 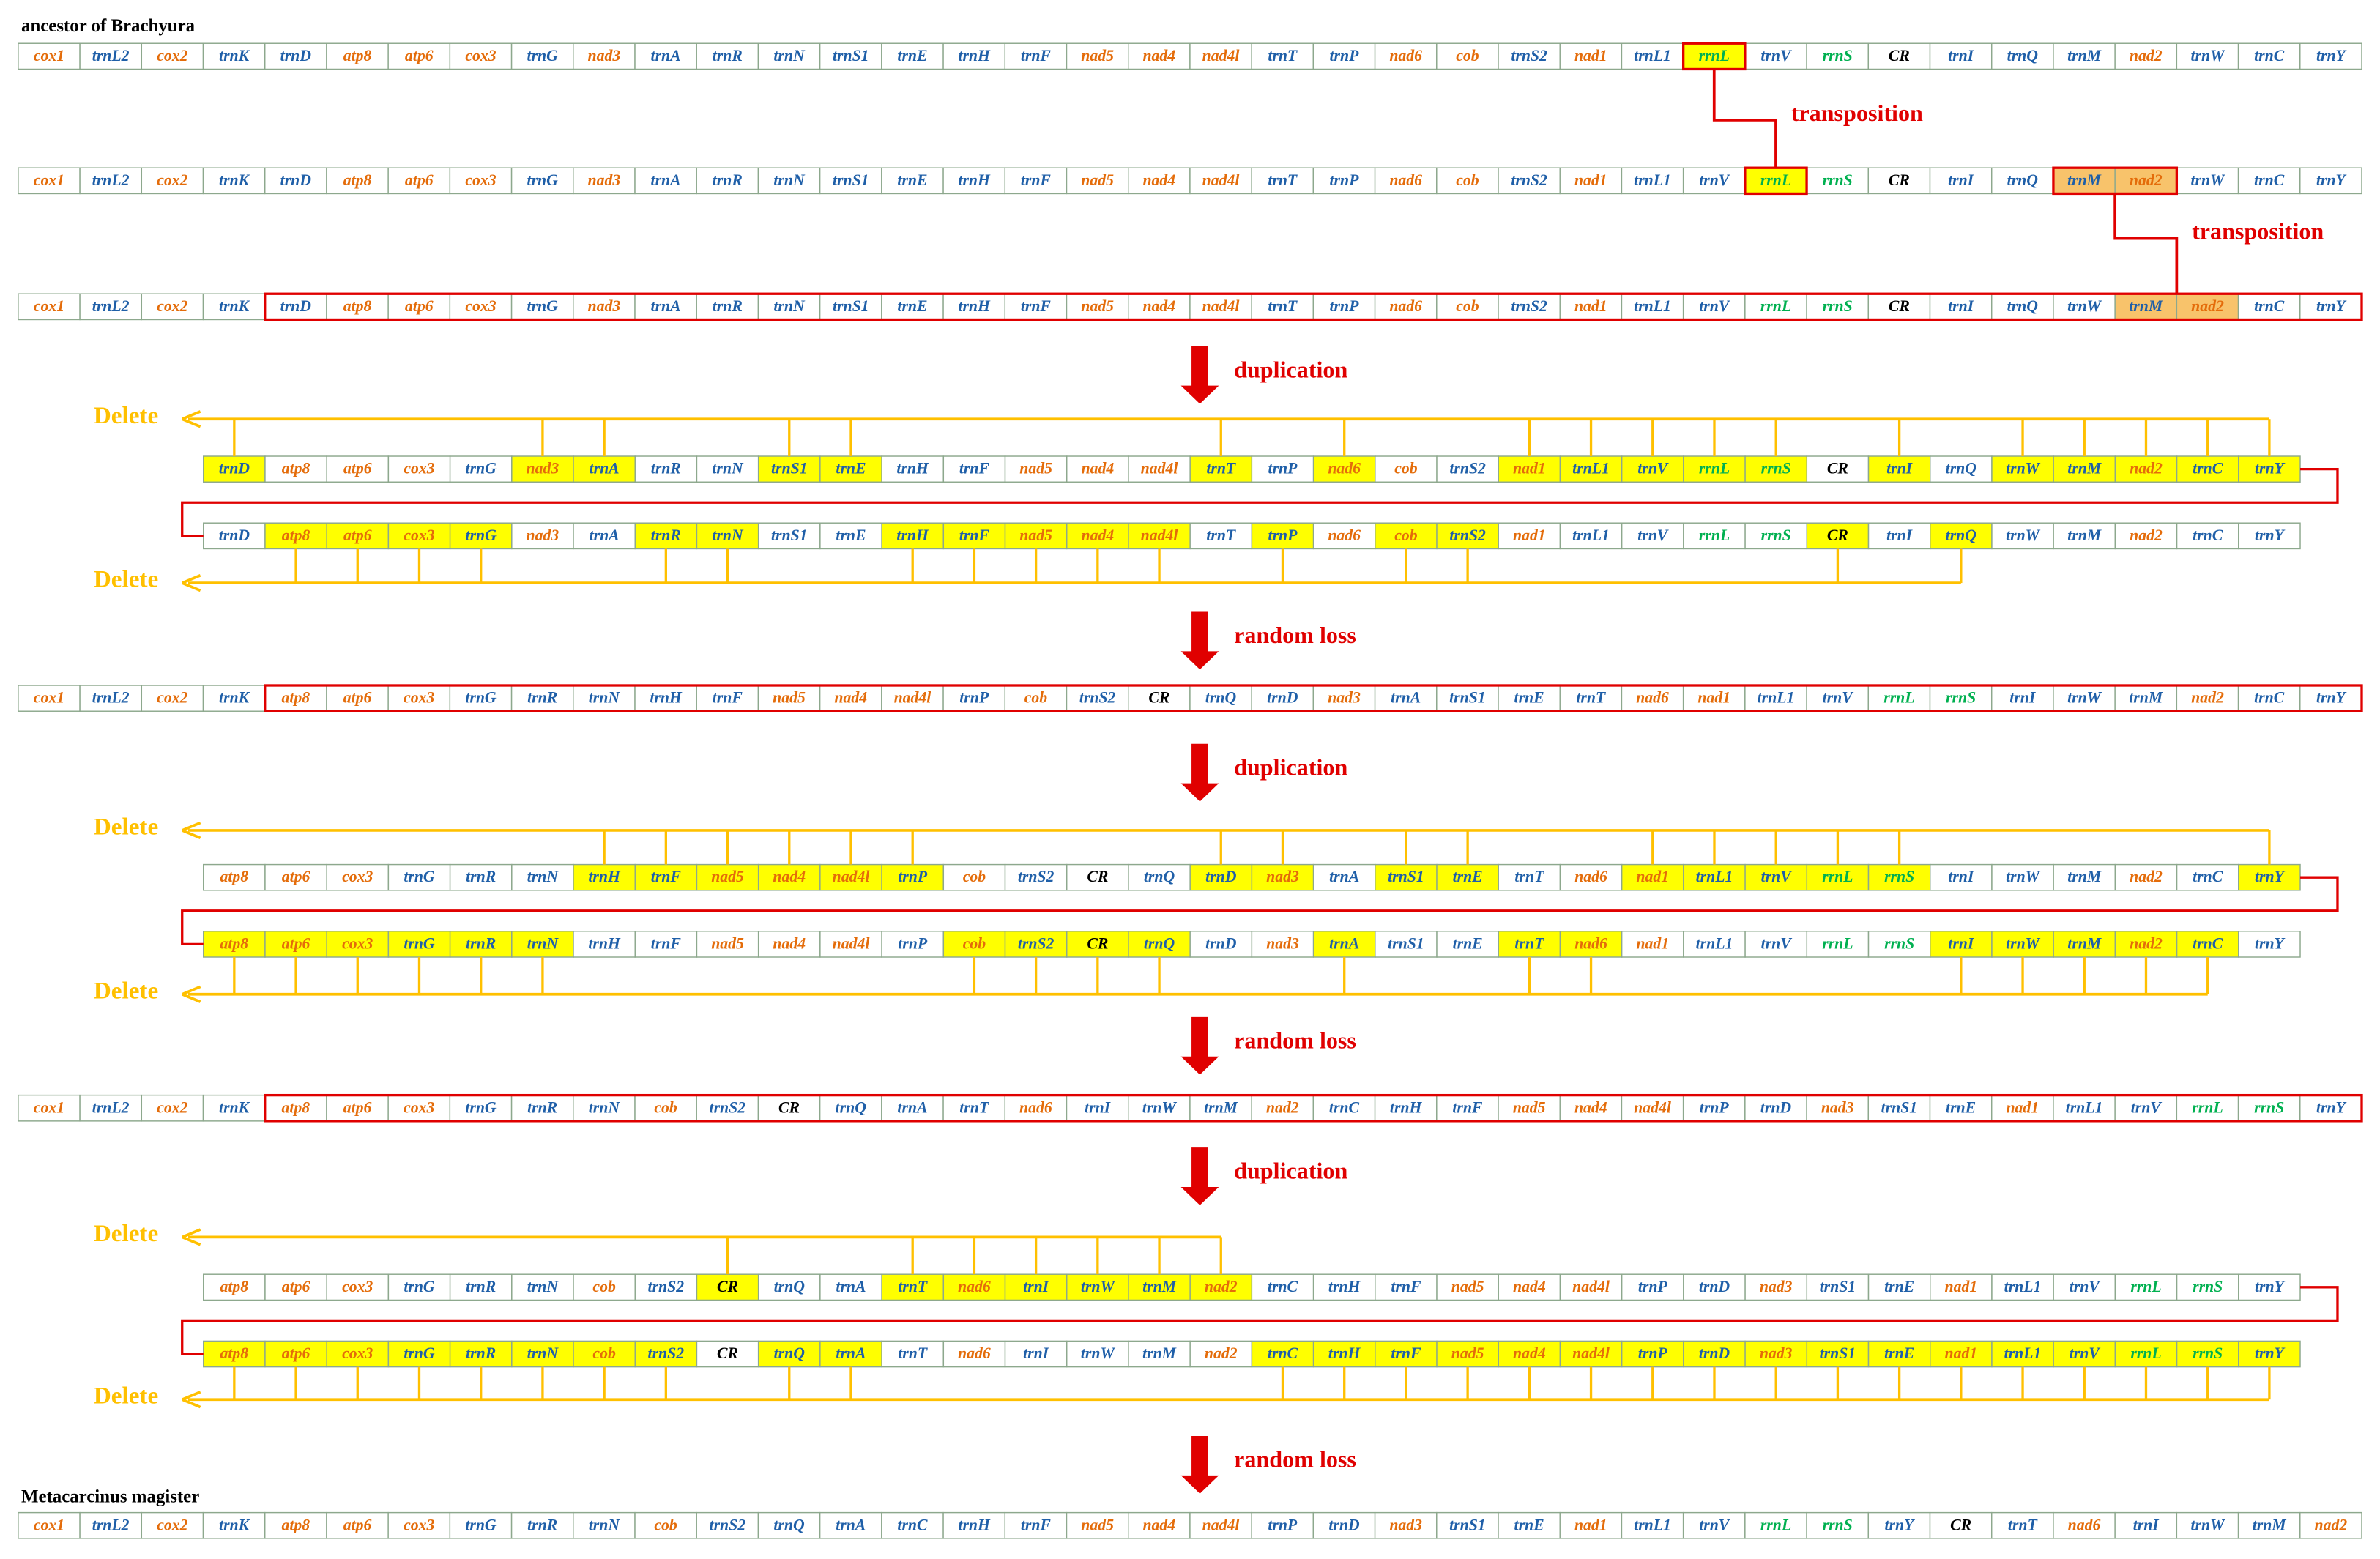 What do you see at coordinates (1344, 468) in the screenshot?
I see `gene-label: nad6` at bounding box center [1344, 468].